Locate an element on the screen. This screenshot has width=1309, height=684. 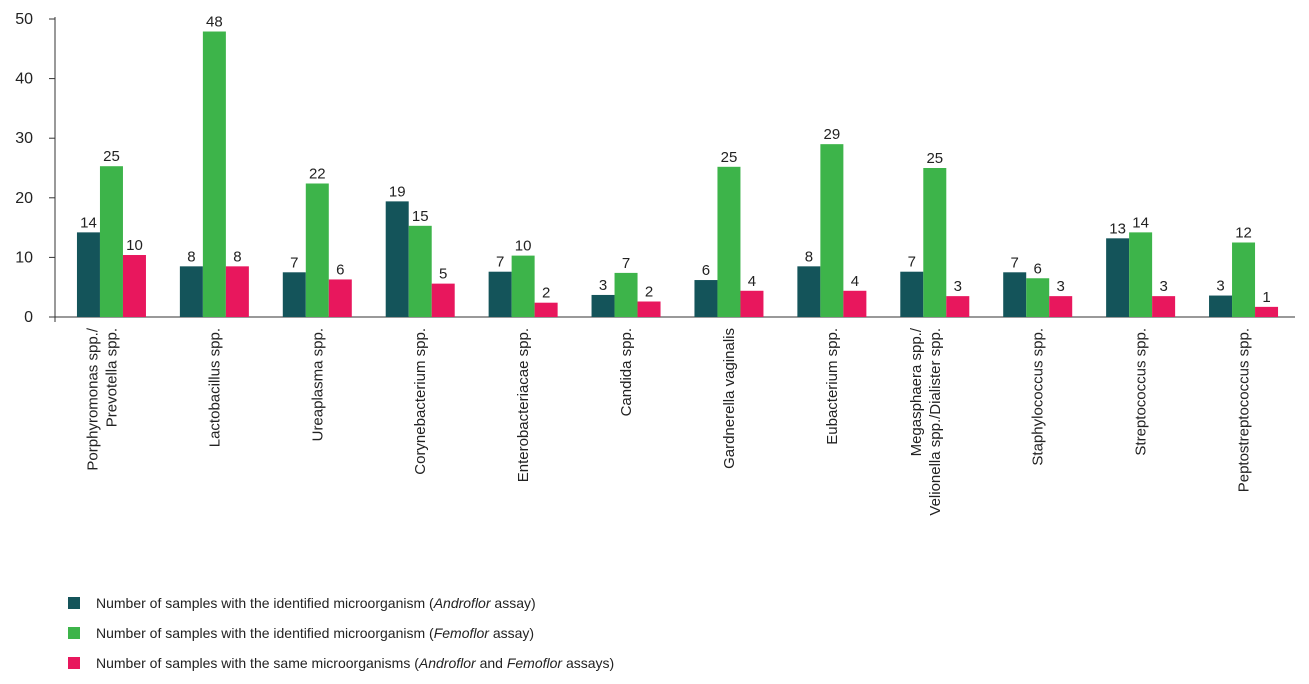
data-label: 19 is located at coordinates (397, 191).